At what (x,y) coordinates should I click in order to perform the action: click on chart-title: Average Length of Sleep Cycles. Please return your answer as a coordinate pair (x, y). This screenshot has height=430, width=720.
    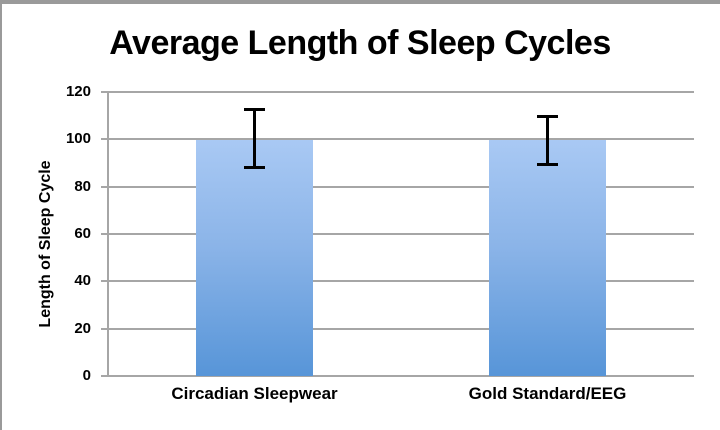
    Looking at the image, I should click on (360, 43).